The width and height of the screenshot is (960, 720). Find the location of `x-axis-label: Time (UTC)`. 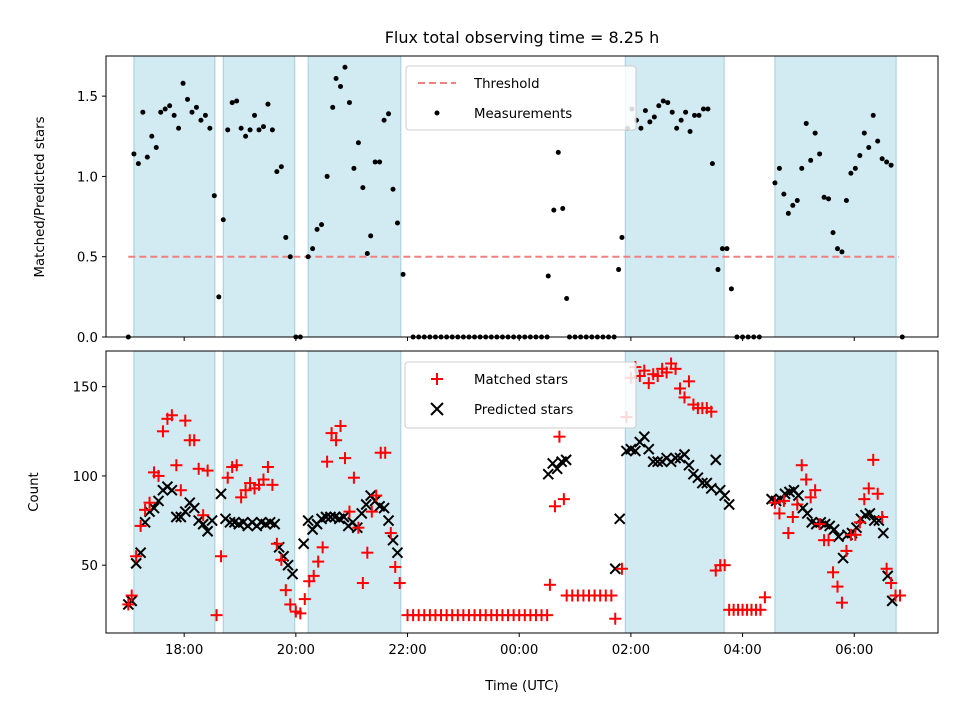

x-axis-label: Time (UTC) is located at coordinates (521, 686).